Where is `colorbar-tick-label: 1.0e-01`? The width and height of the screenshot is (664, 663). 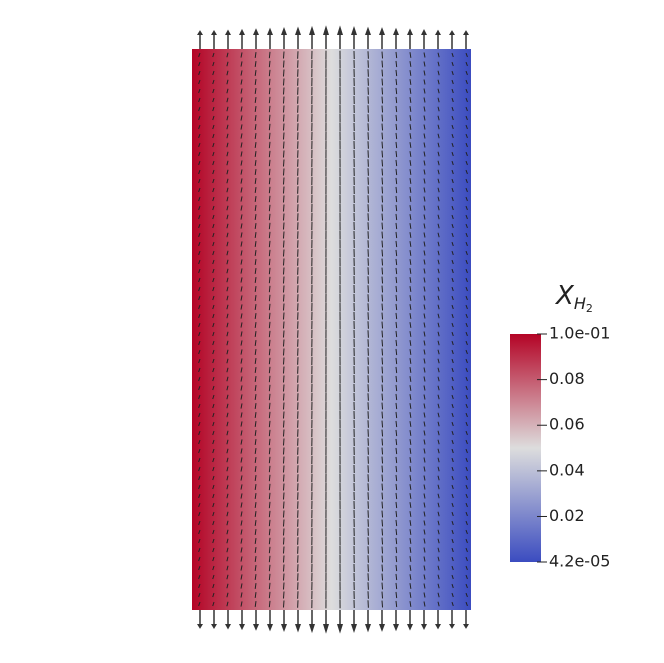 colorbar-tick-label: 1.0e-01 is located at coordinates (579, 333).